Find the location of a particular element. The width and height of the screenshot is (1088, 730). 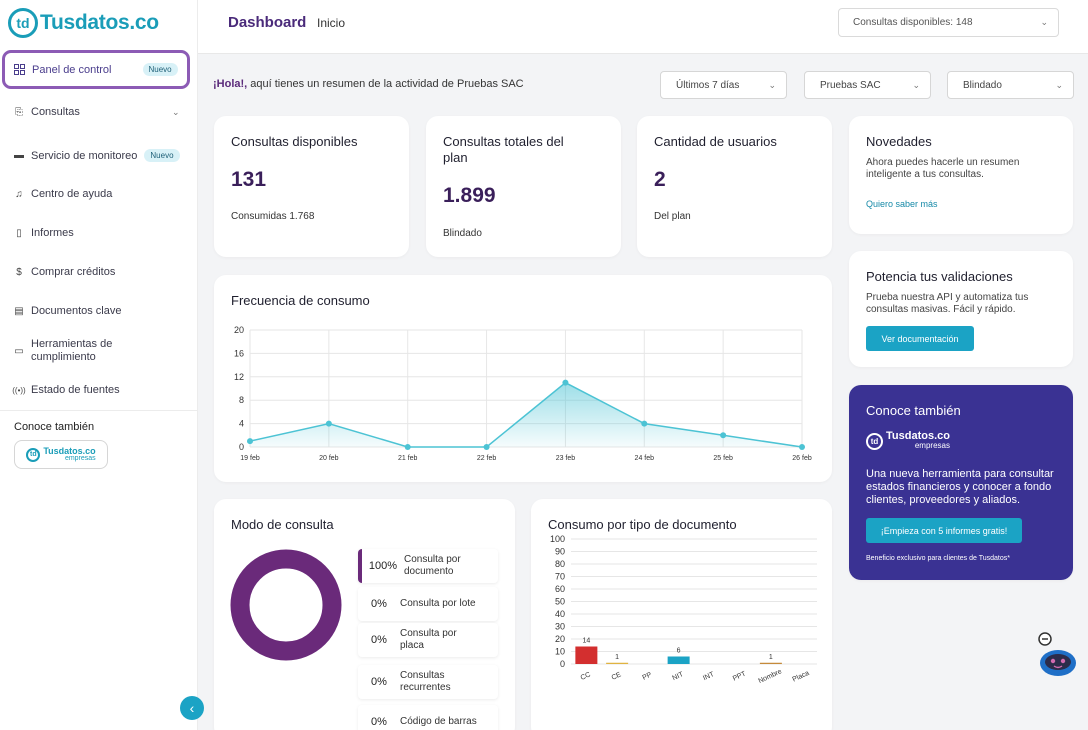

data-label: 1 is located at coordinates (771, 657).